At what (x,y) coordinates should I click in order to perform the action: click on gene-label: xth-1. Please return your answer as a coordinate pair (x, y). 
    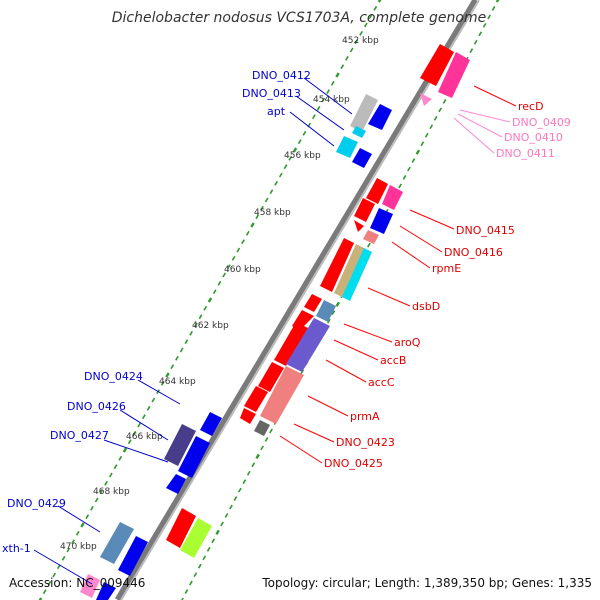
    Looking at the image, I should click on (16, 548).